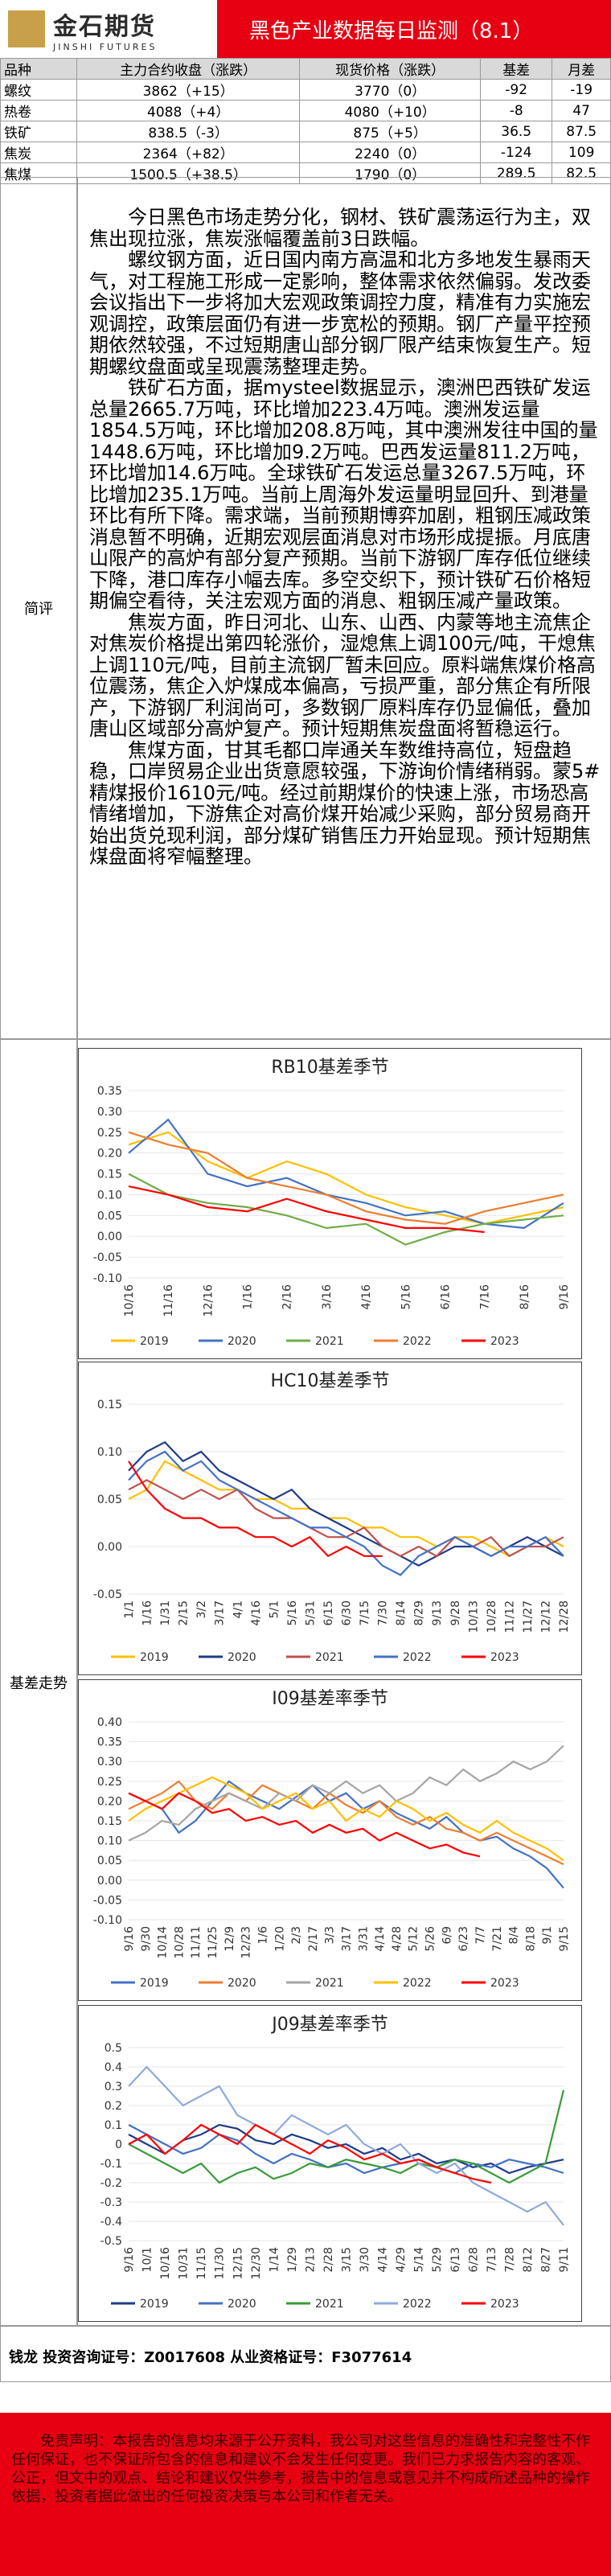  What do you see at coordinates (107, 1278) in the screenshot?
I see `y-tick-label: -0.10` at bounding box center [107, 1278].